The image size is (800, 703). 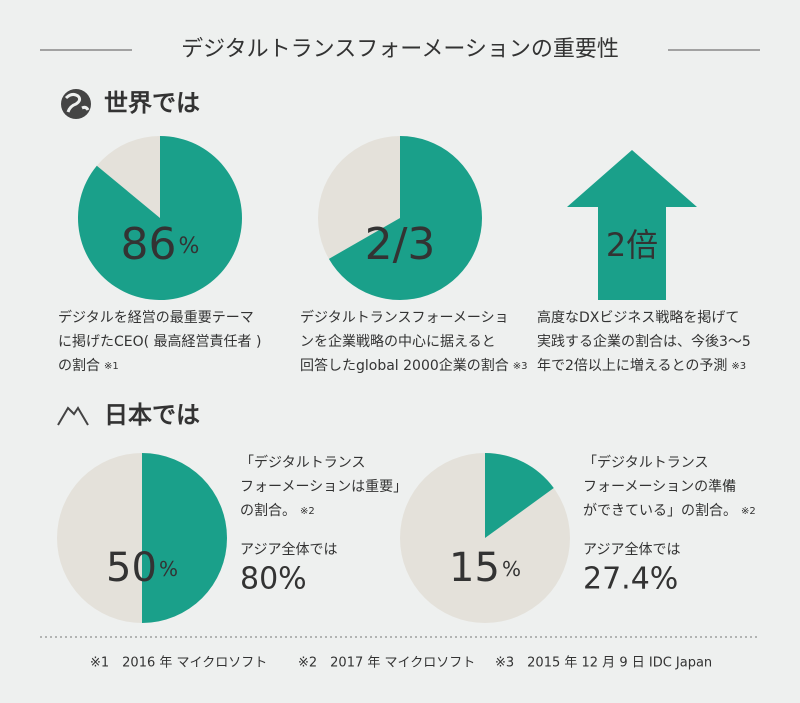 What do you see at coordinates (178, 663) in the screenshot?
I see `footnote: ※1 2016 年 マイクロソフト` at bounding box center [178, 663].